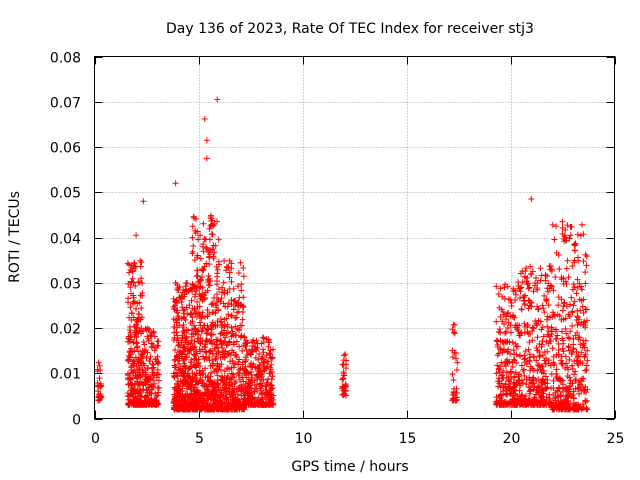 Image resolution: width=640 pixels, height=480 pixels. Describe the element at coordinates (512, 439) in the screenshot. I see `x-tick-label: 20` at that location.